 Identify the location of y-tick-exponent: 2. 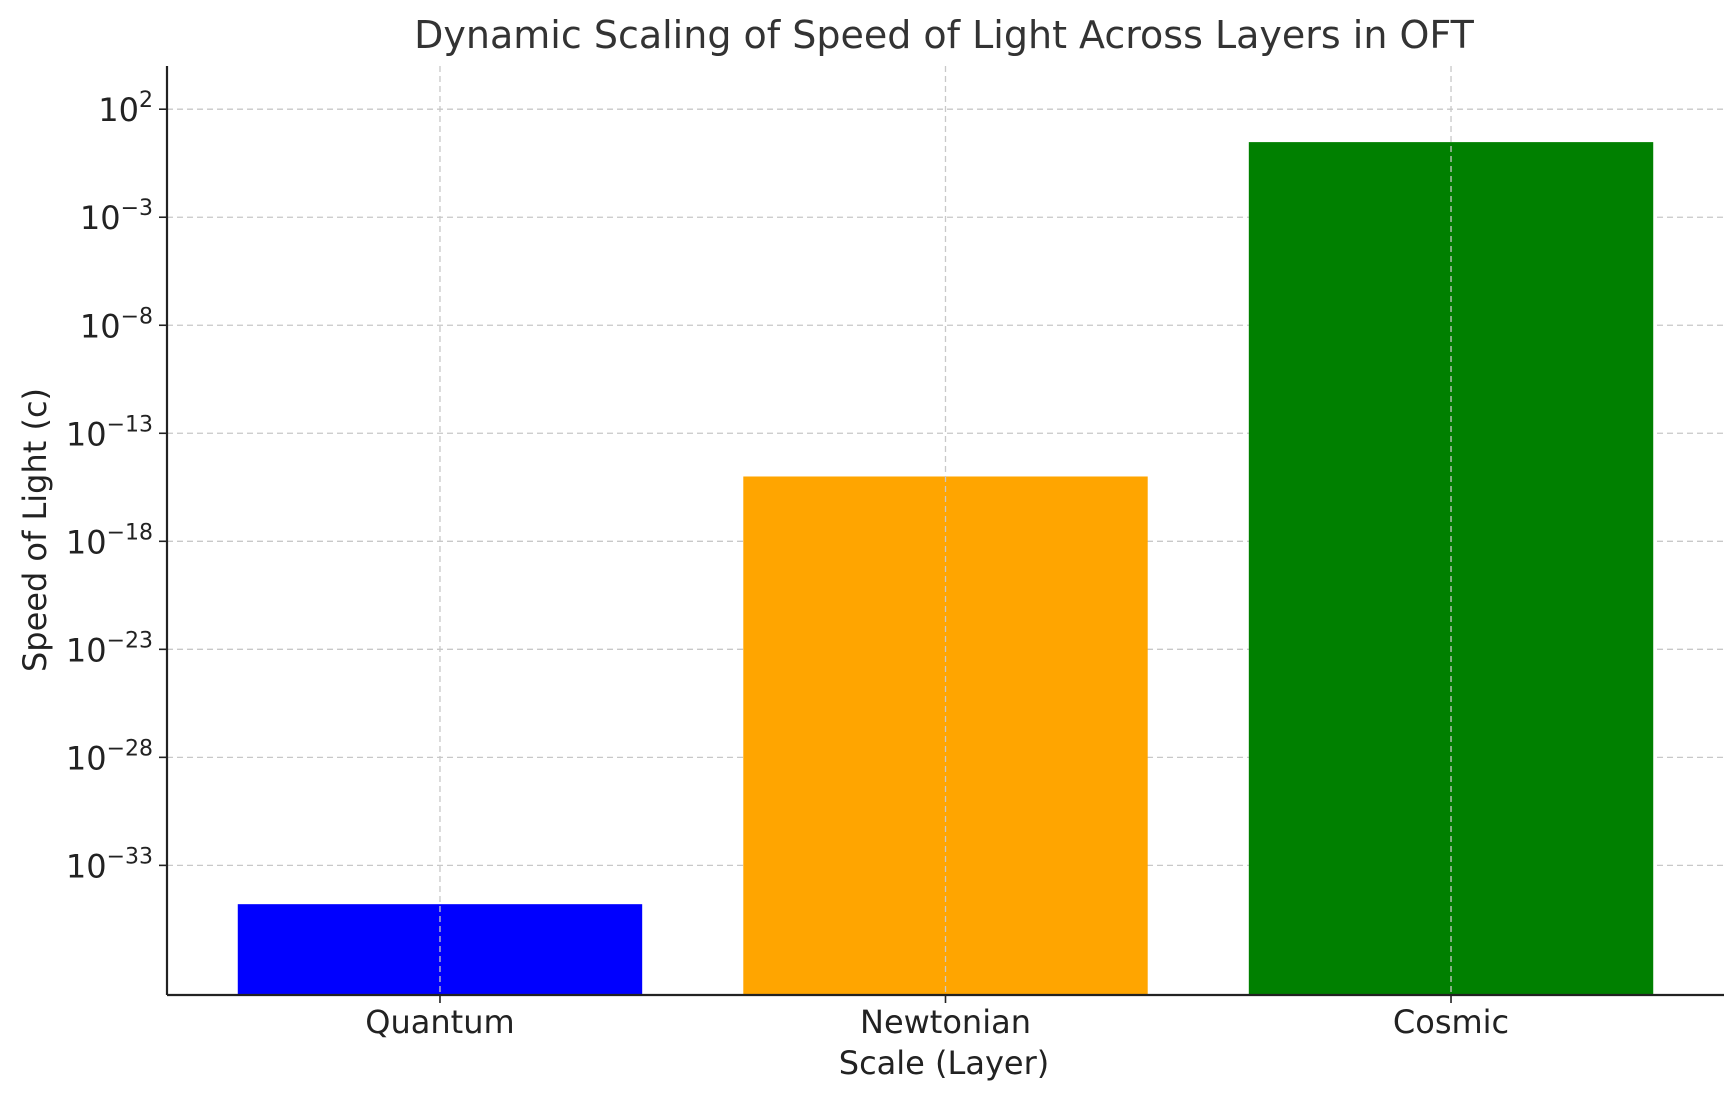
(146, 100).